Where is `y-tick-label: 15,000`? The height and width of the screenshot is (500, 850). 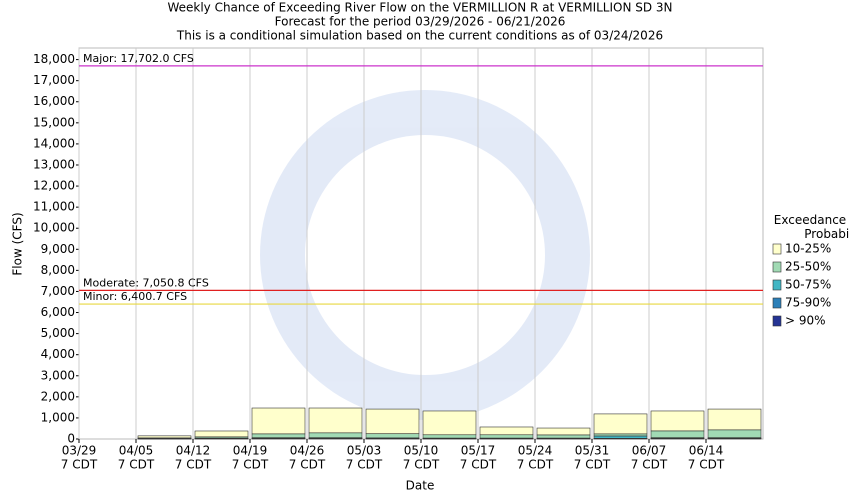 y-tick-label: 15,000 is located at coordinates (54, 122).